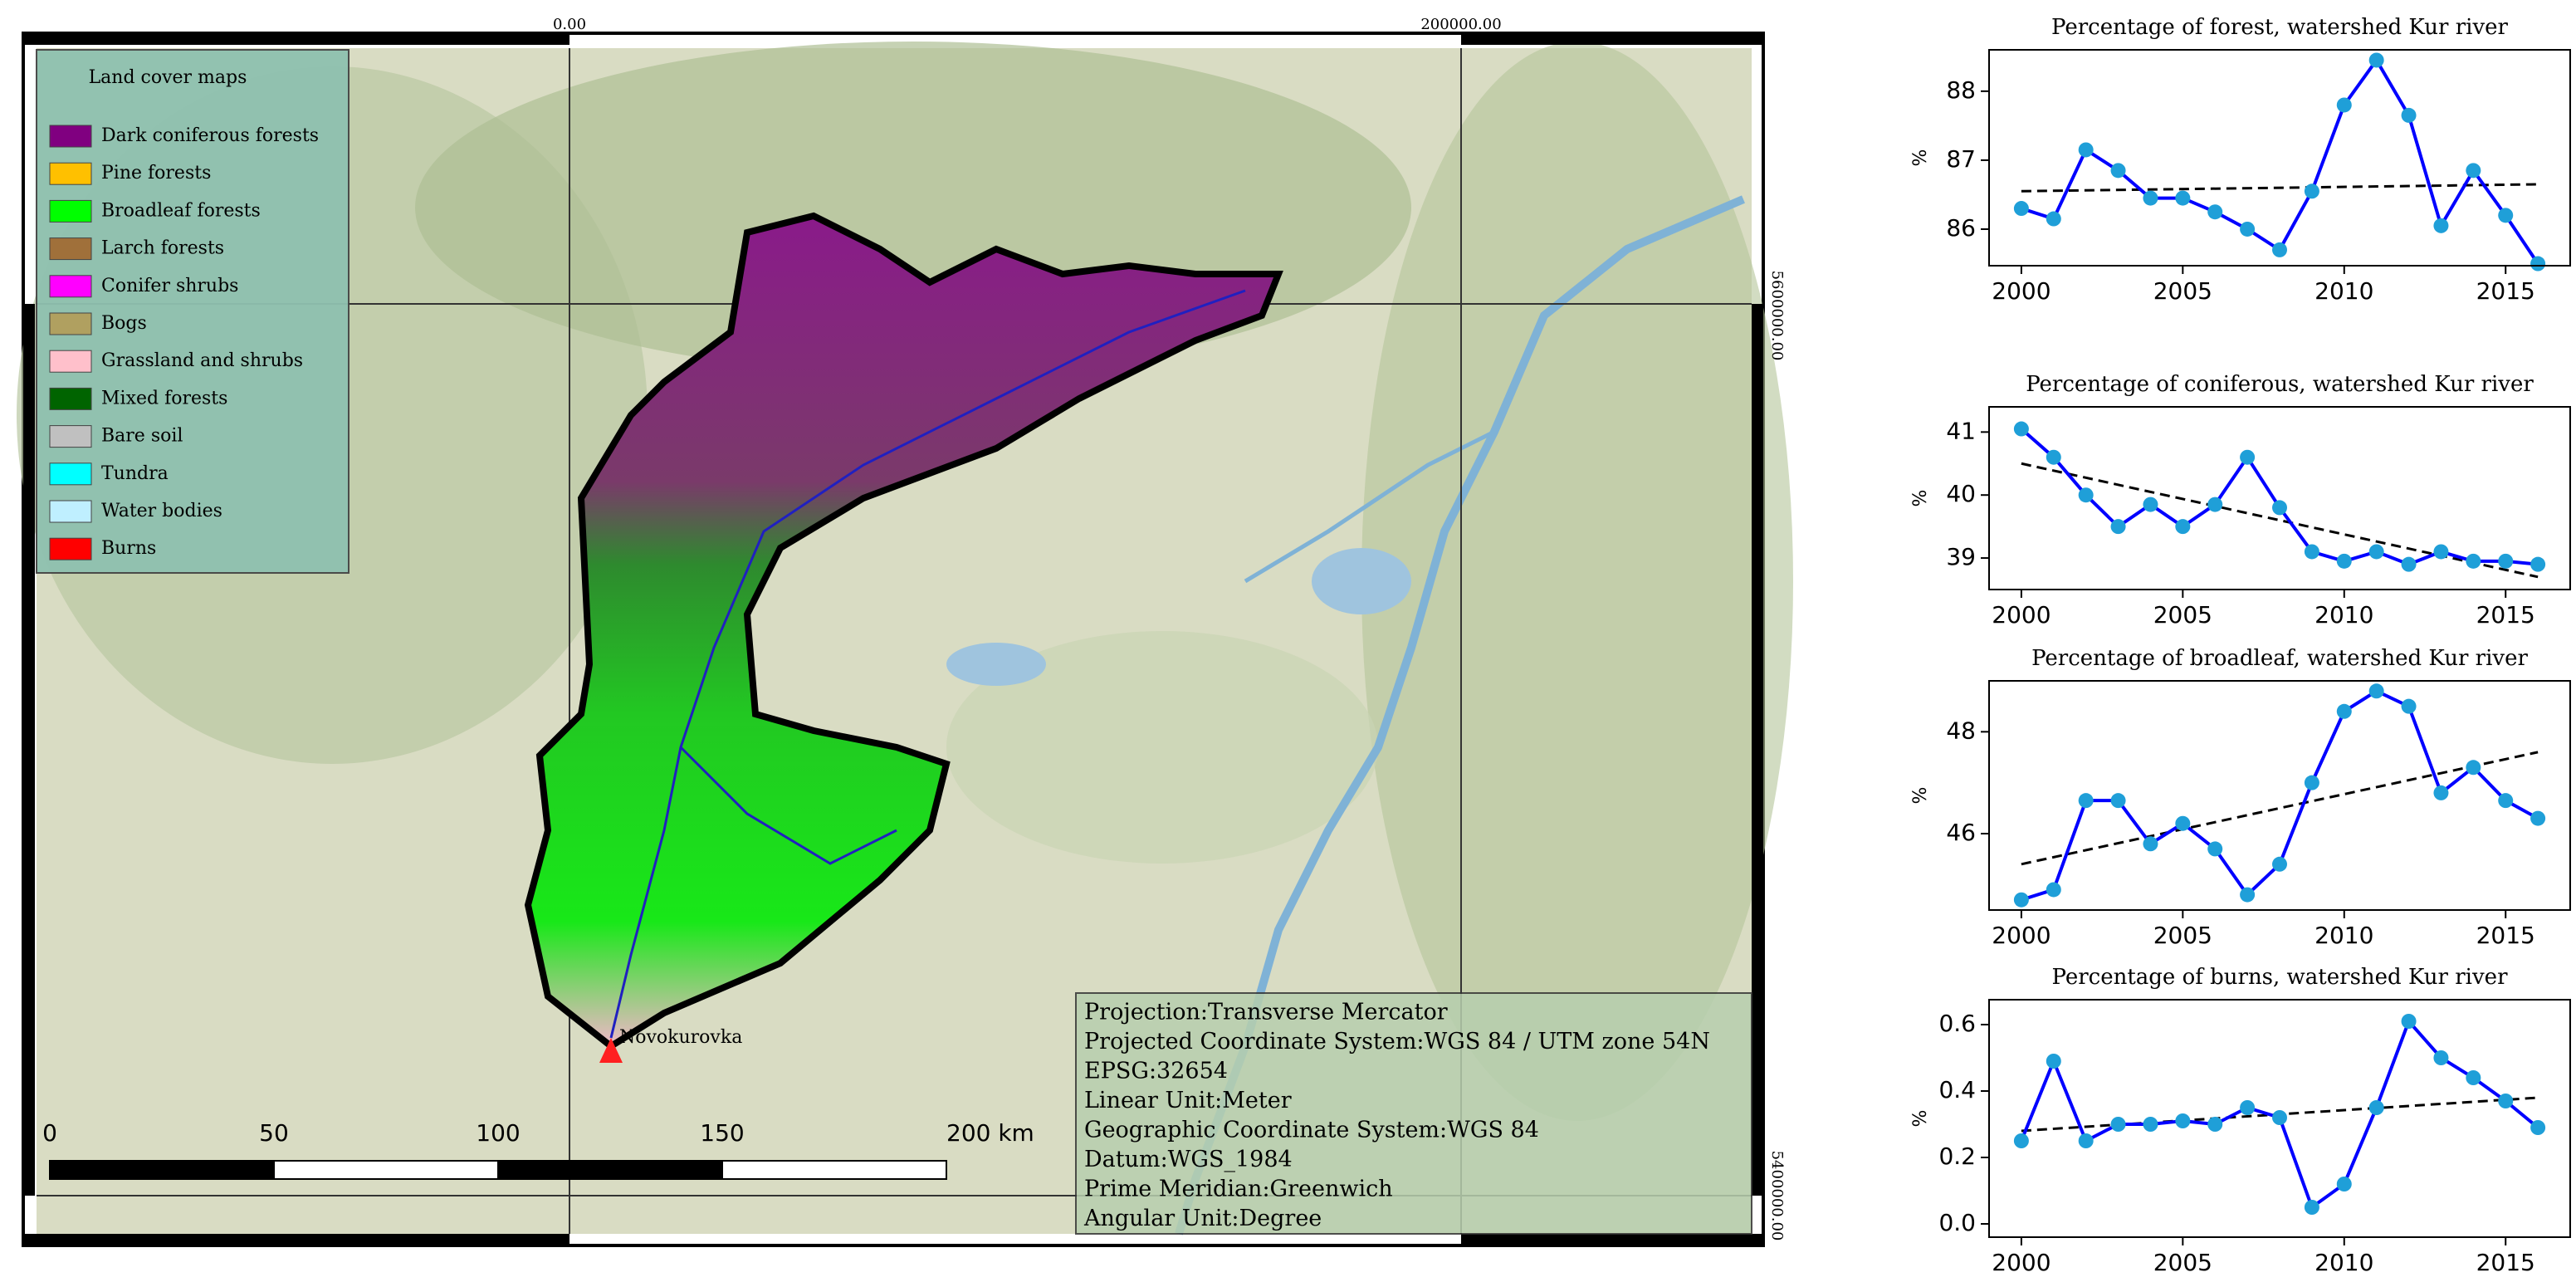  Describe the element at coordinates (1266, 1012) in the screenshot. I see `info-line: Projection:Transverse Mercator` at that location.